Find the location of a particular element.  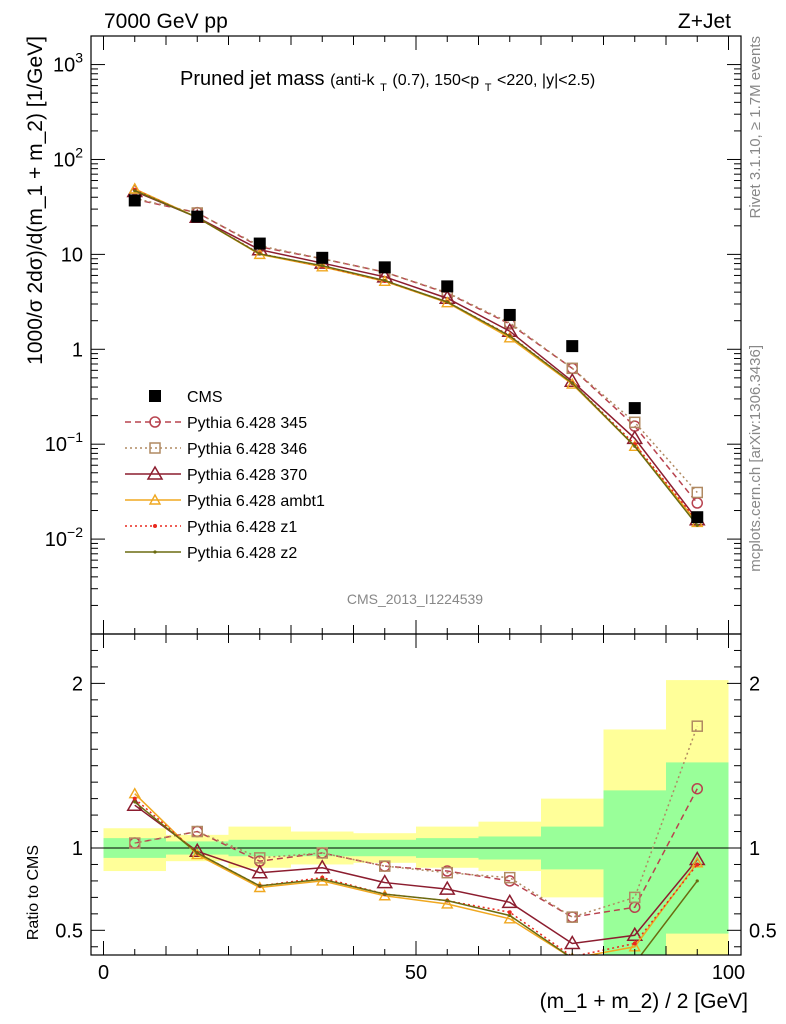

ratio-ytick-label: 2 is located at coordinates (77, 684).